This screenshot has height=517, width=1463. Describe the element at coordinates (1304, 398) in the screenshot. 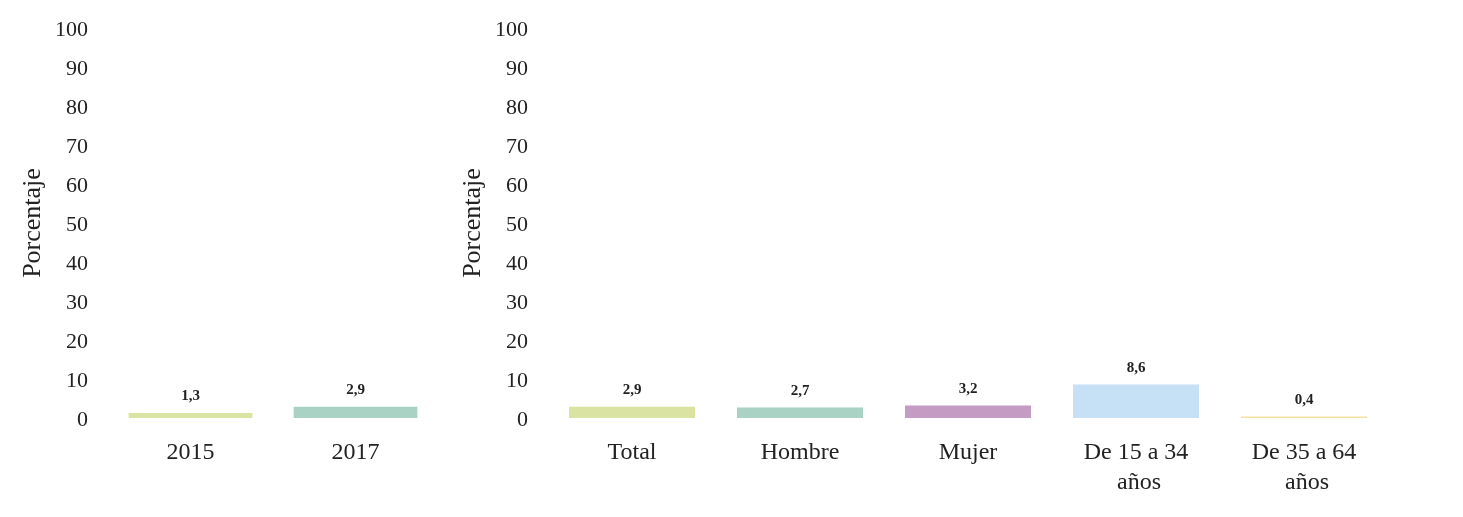

I see `data-label: 0,4` at that location.